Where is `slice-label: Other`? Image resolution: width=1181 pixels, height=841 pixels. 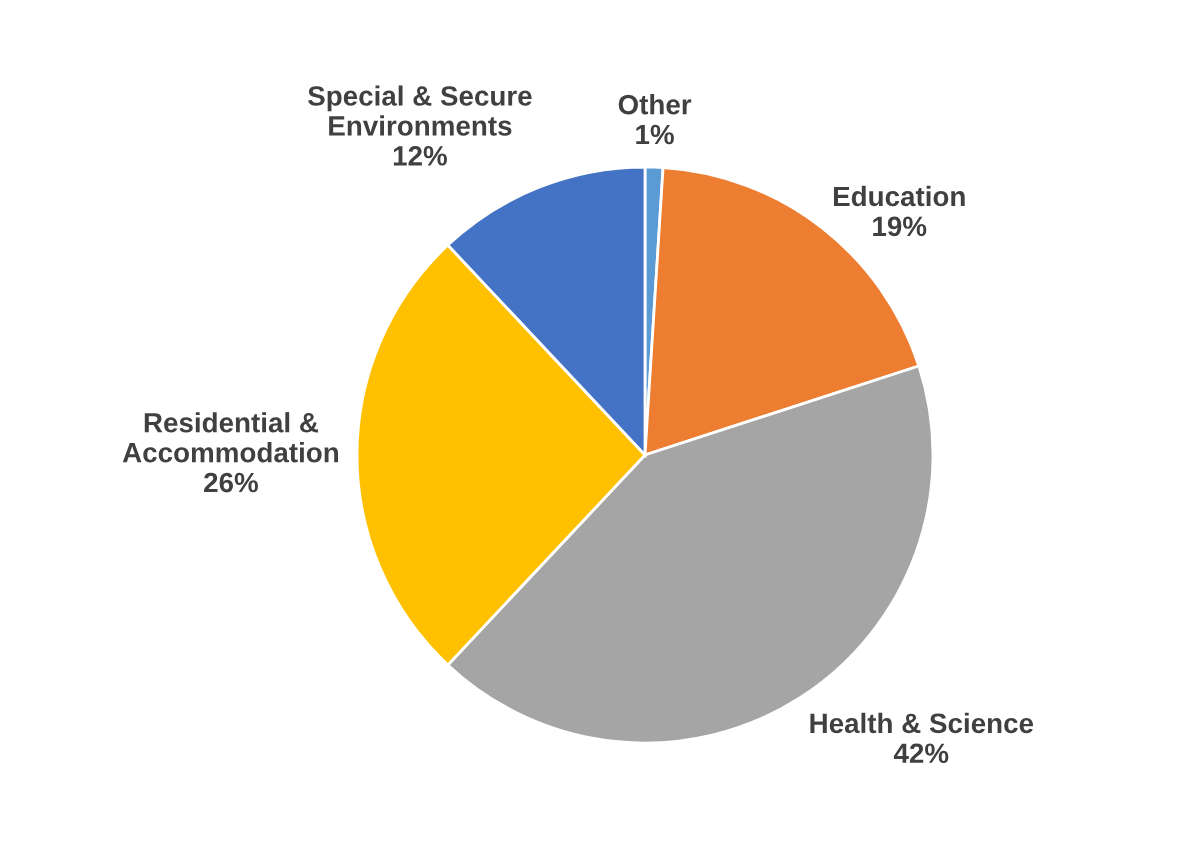
slice-label: Other is located at coordinates (655, 104).